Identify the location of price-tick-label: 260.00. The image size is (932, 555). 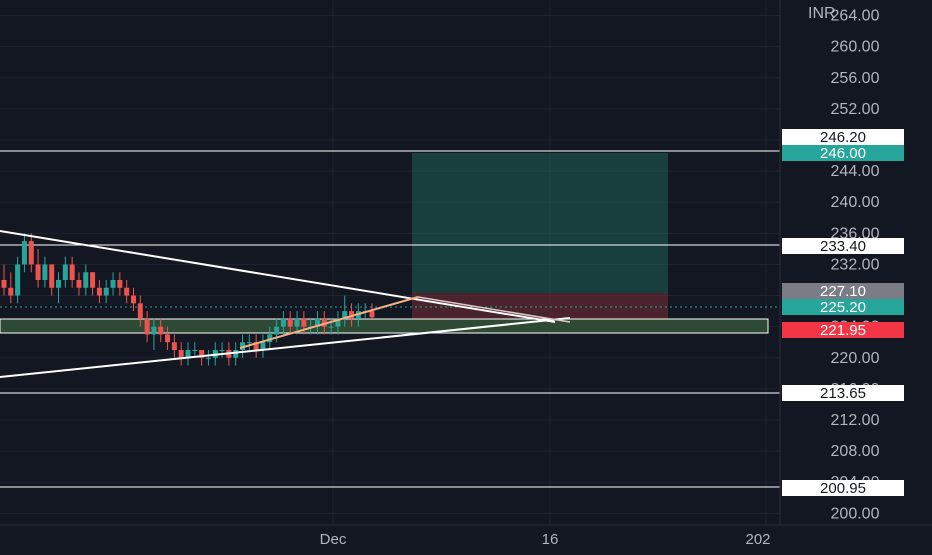
(855, 47).